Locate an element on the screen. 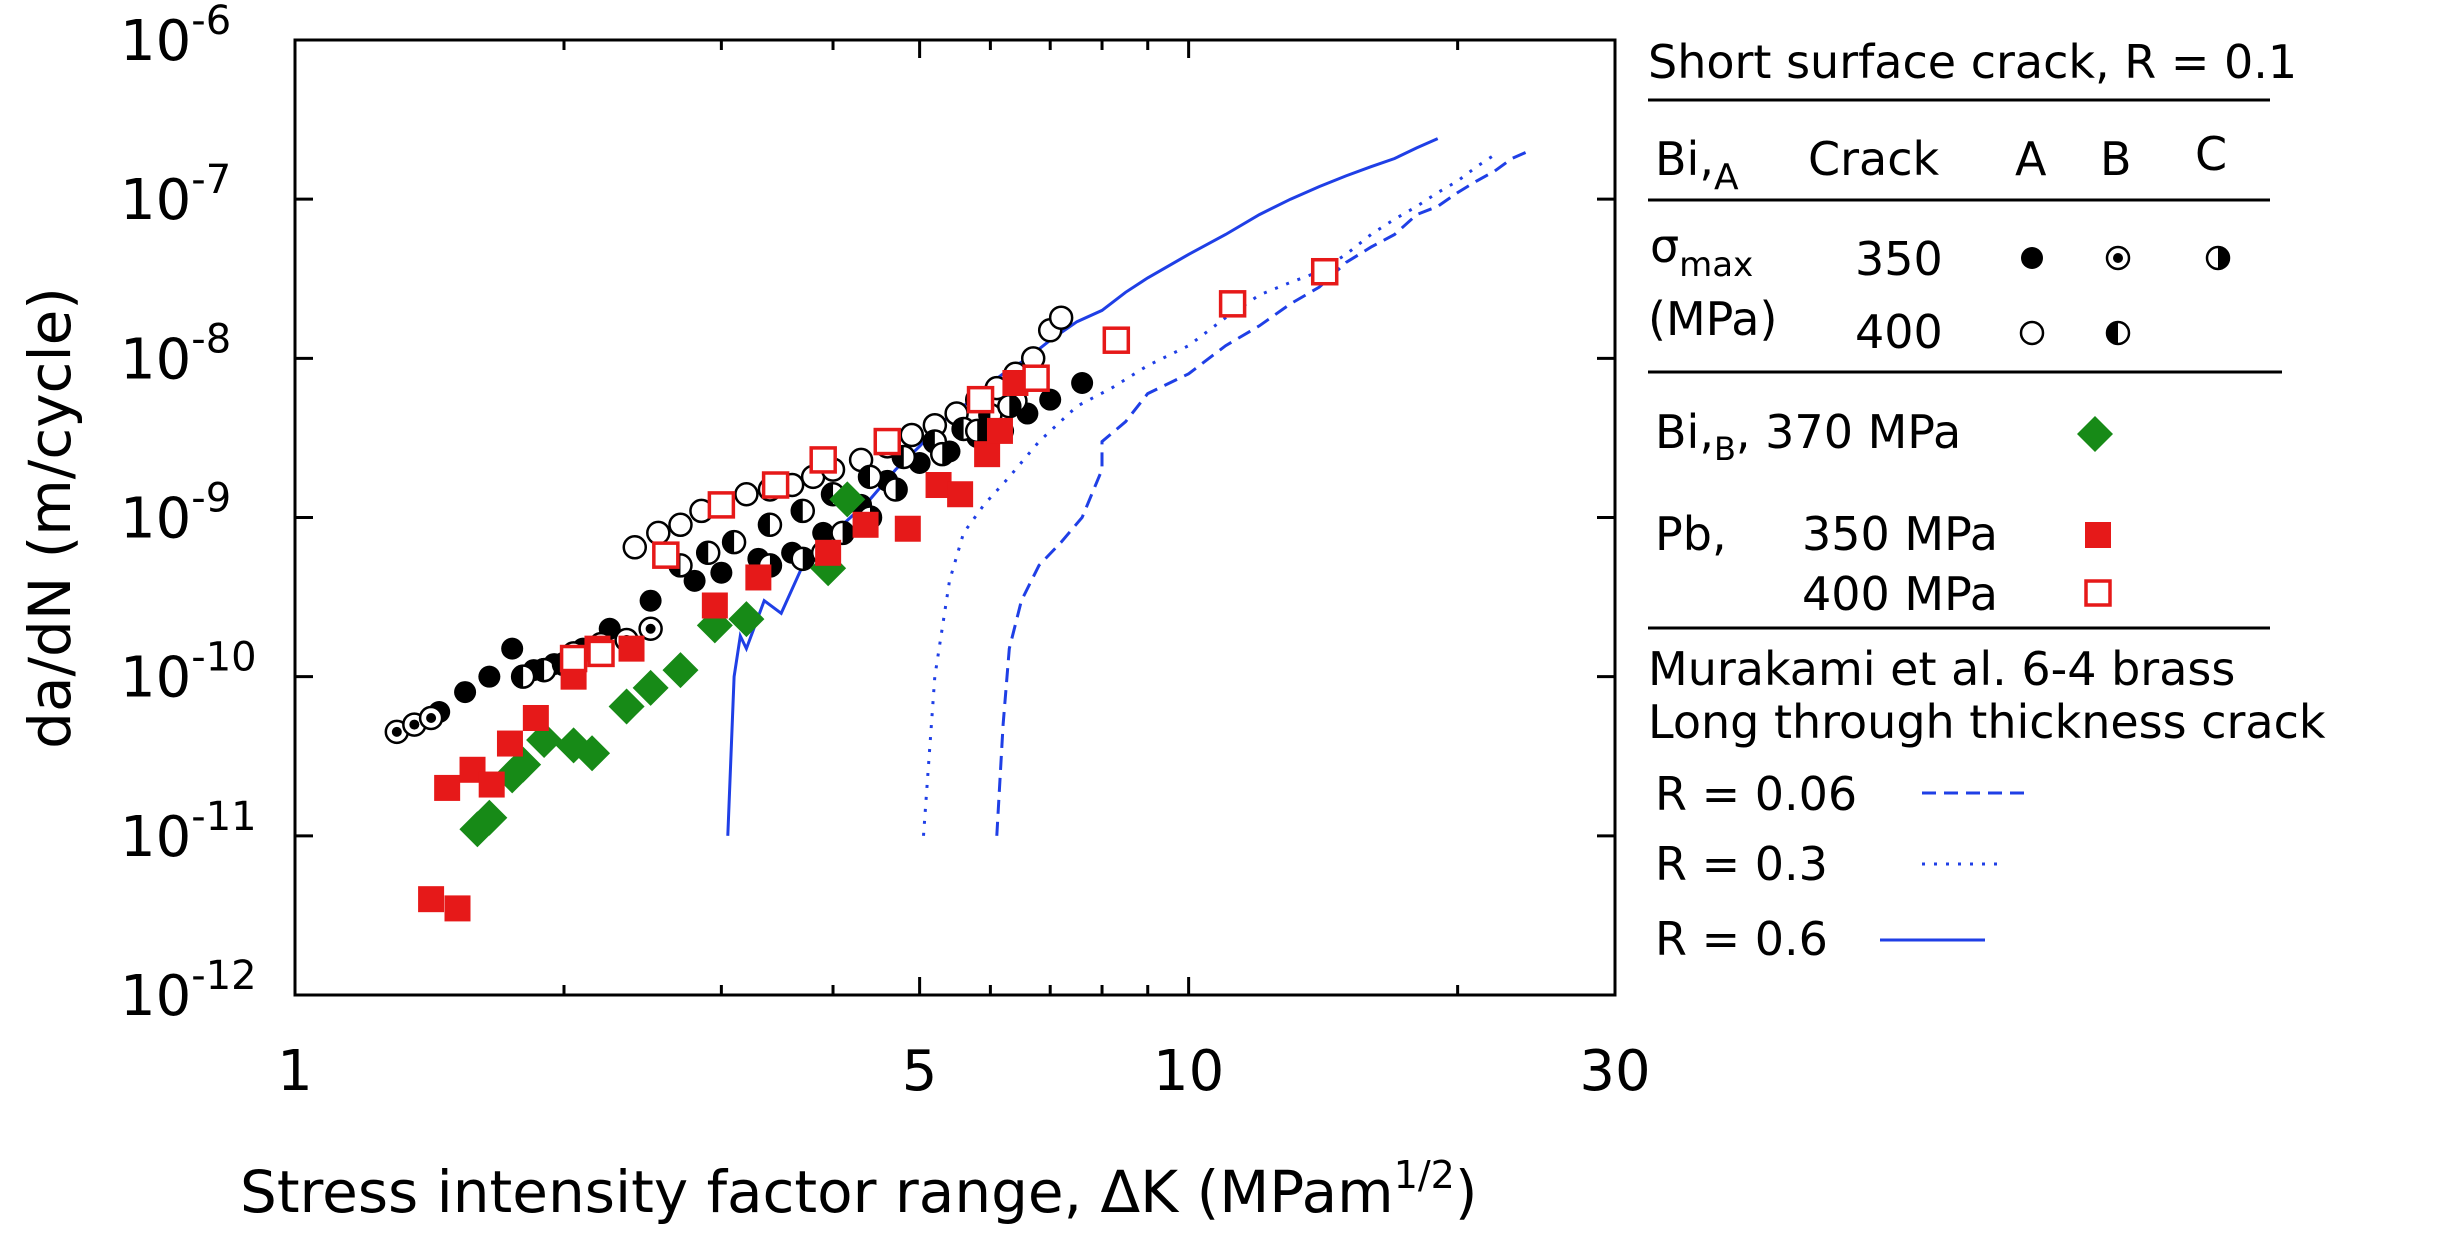 This screenshot has height=1236, width=2449. point-bi-a-400-mpa-crack-b-4-half is located at coordinates (703, 552).